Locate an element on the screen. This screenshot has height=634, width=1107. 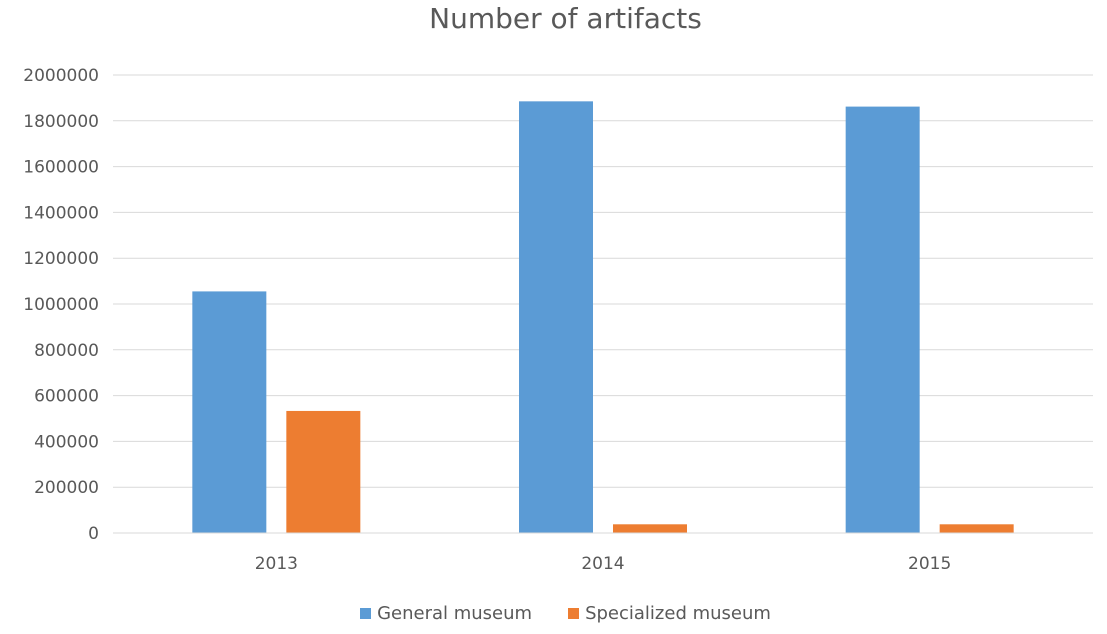
bar-general-2014 is located at coordinates (556, 317).